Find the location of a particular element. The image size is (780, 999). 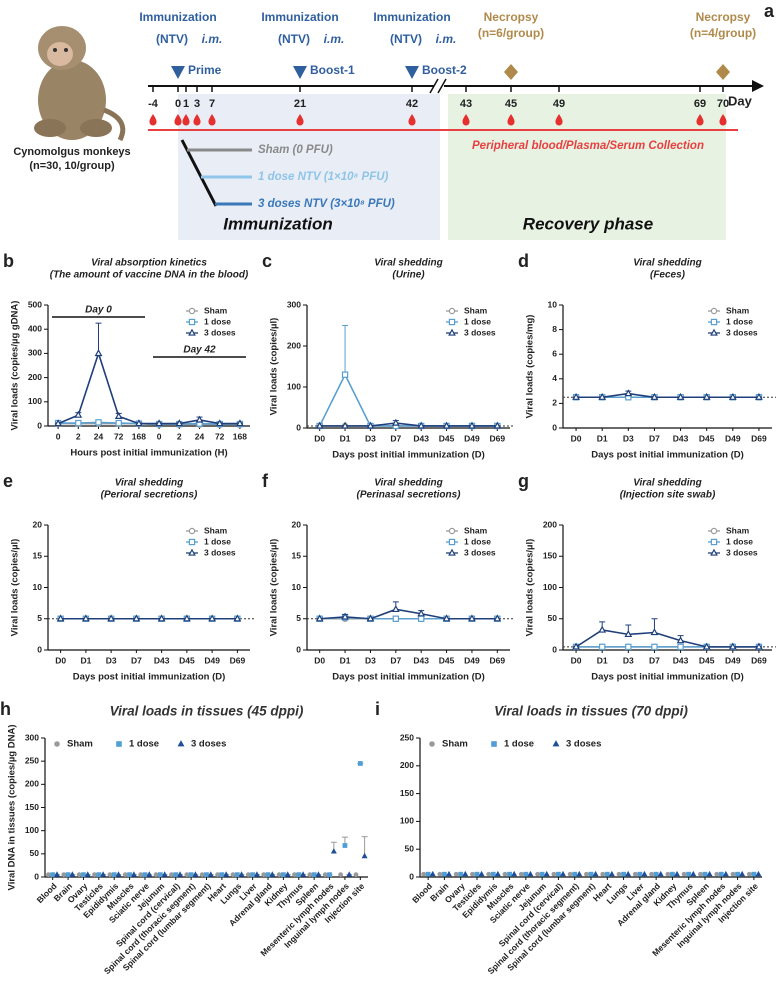

chart-subtitle: (Urine) is located at coordinates (408, 275).